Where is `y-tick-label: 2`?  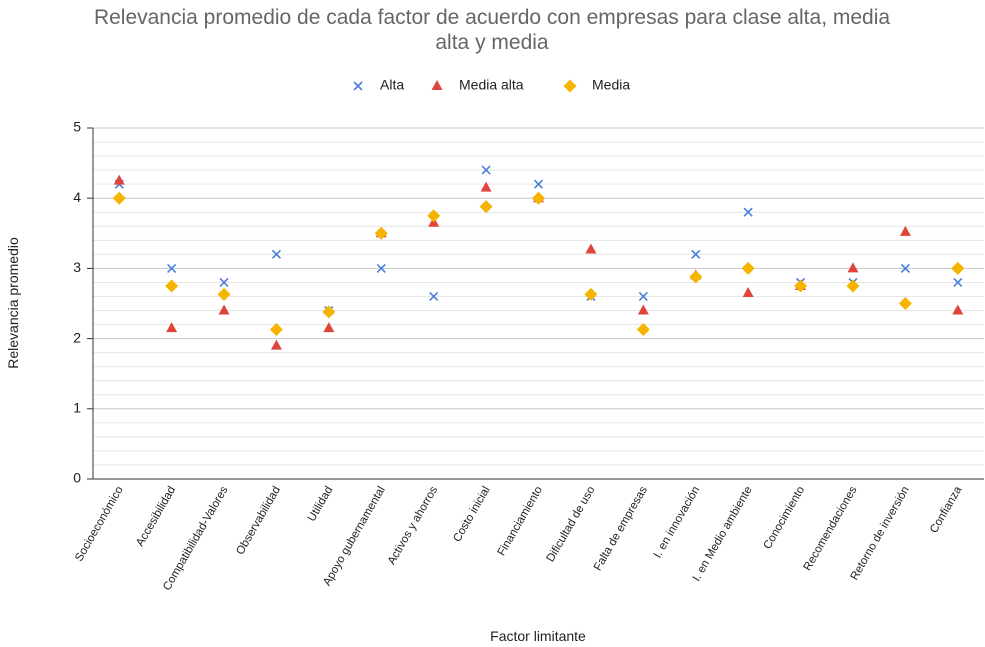
y-tick-label: 2 is located at coordinates (77, 337).